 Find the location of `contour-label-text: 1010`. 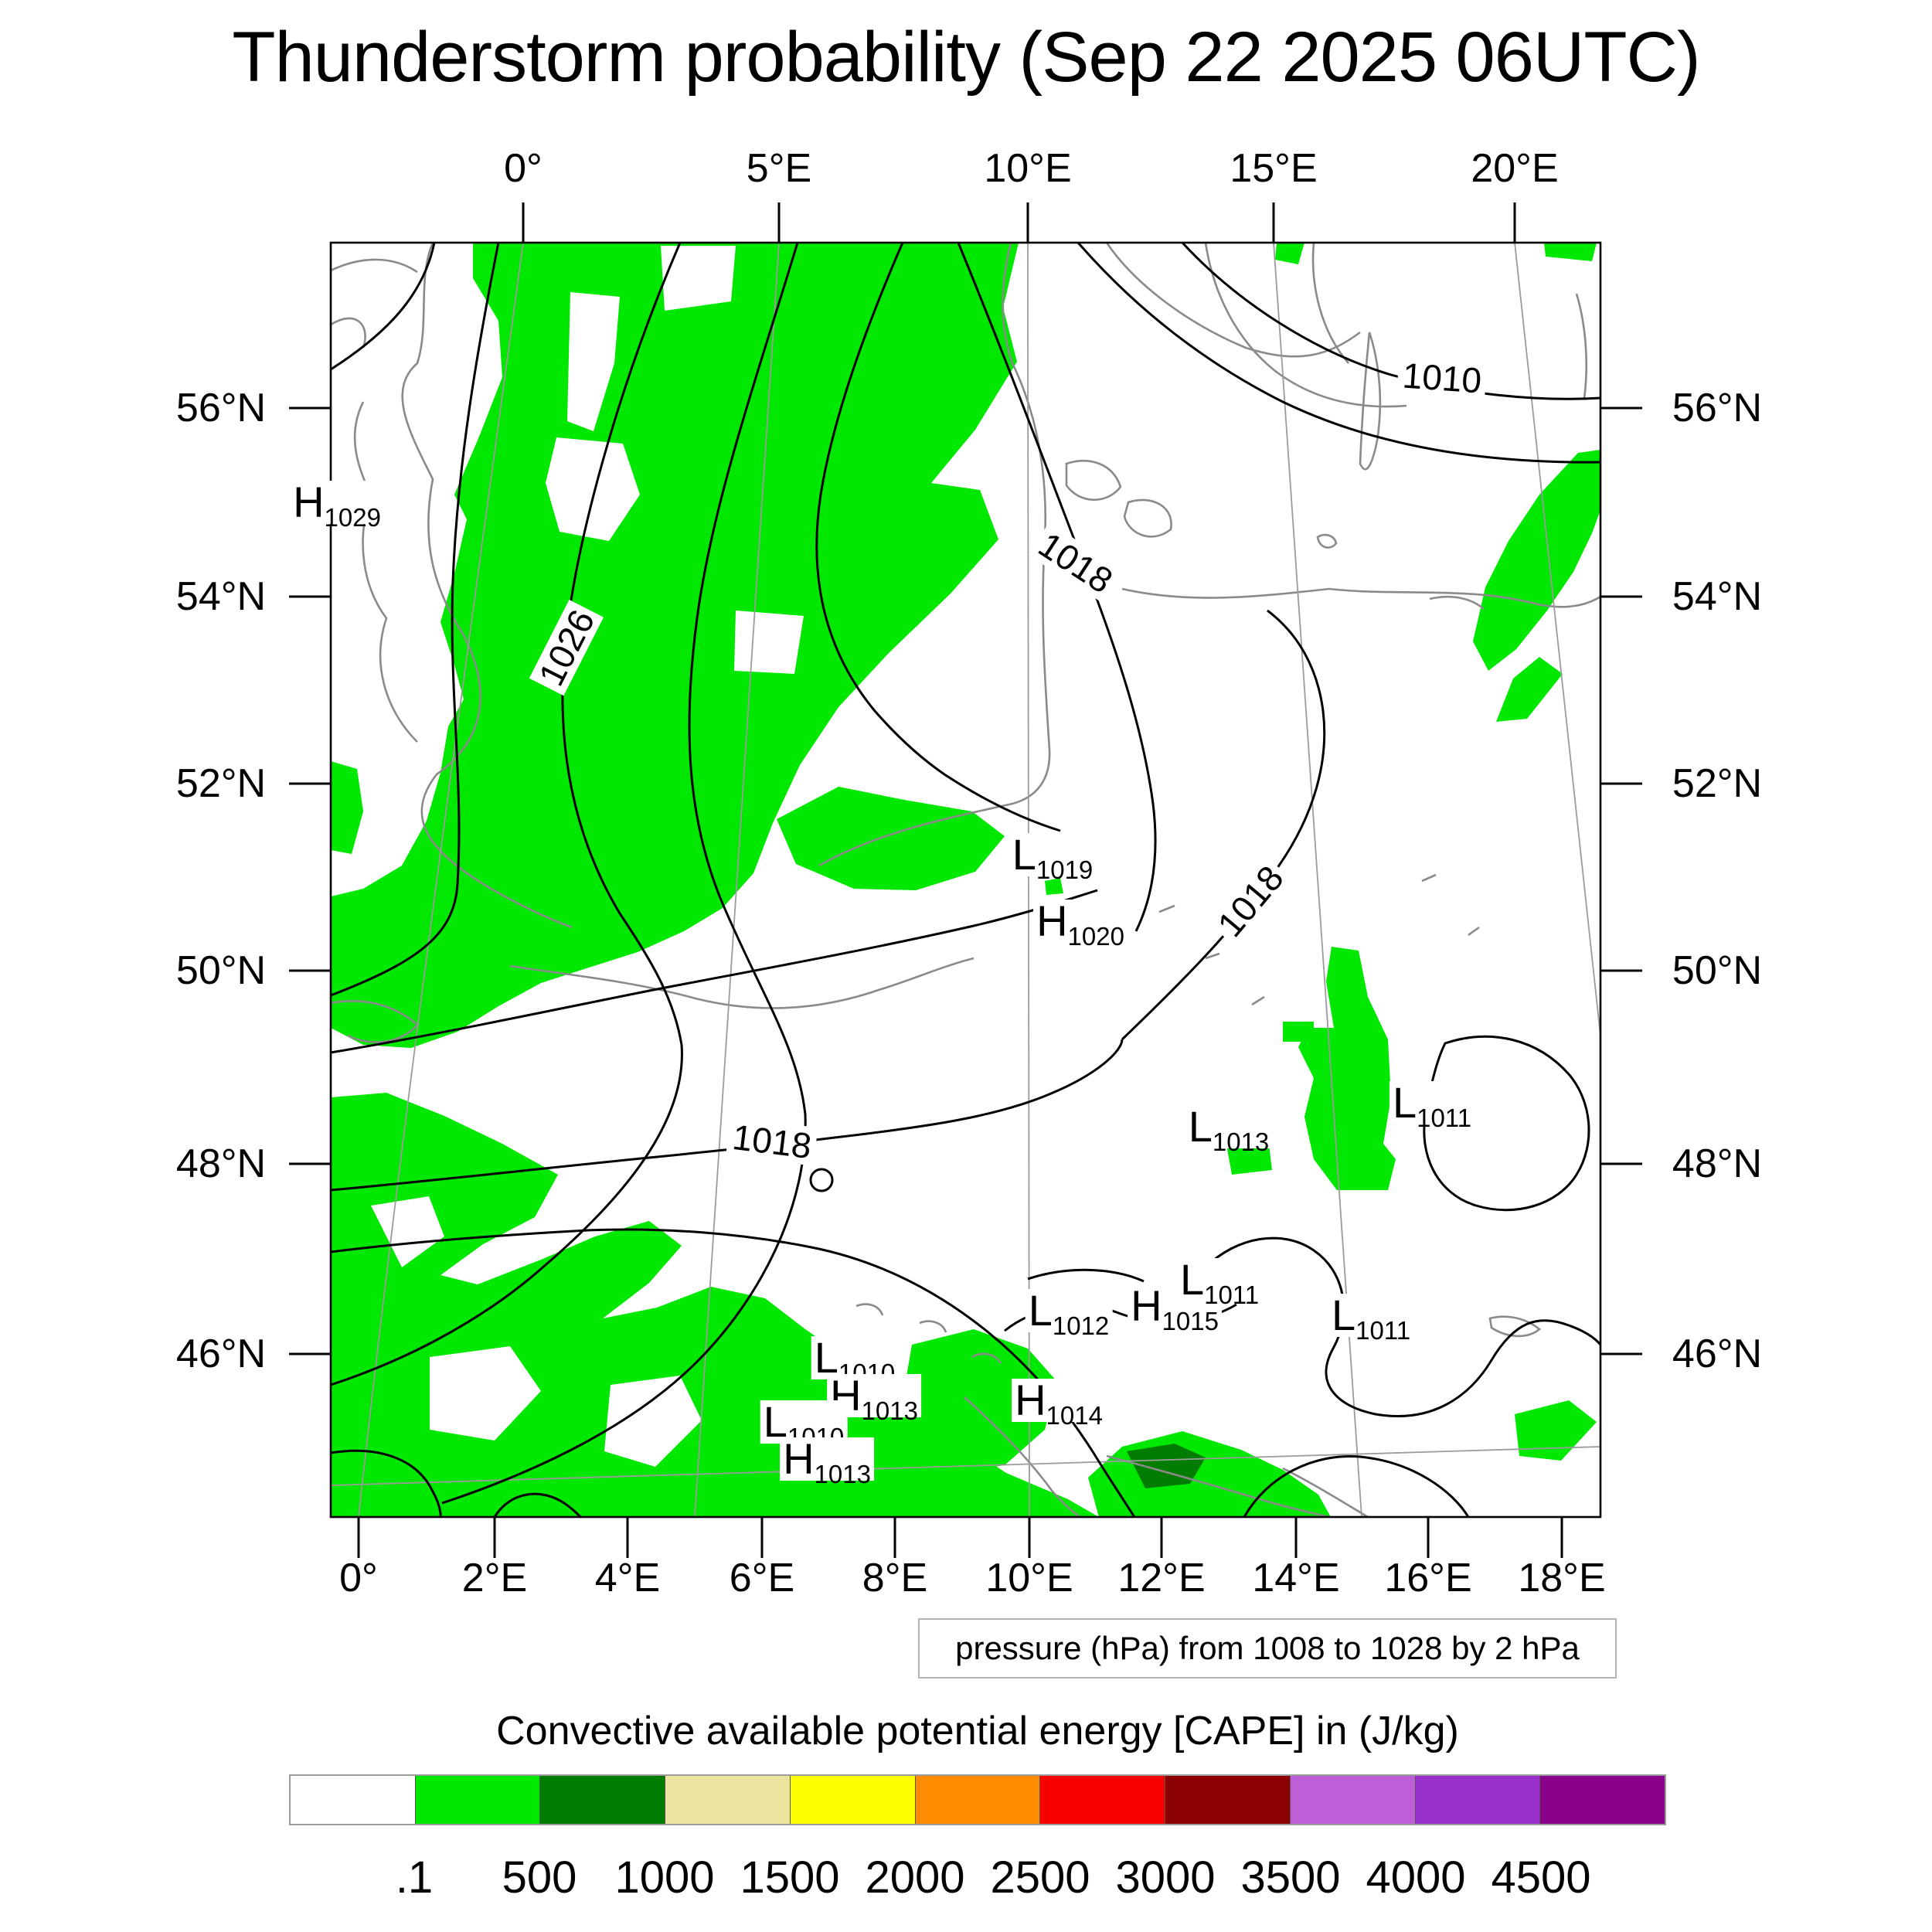

contour-label-text: 1010 is located at coordinates (1442, 378).